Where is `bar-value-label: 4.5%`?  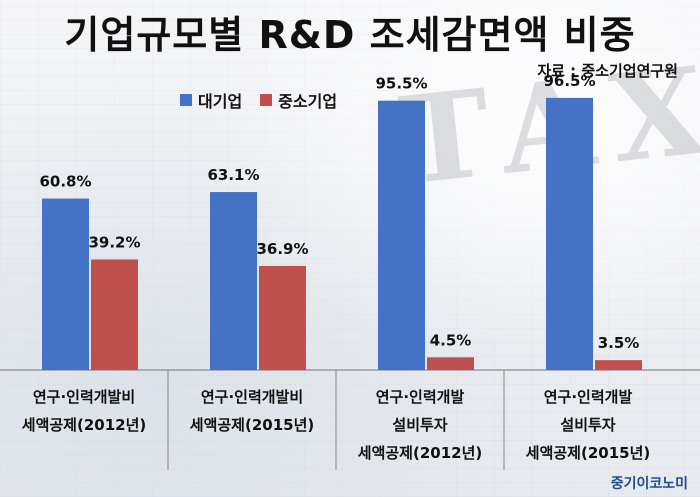 bar-value-label: 4.5% is located at coordinates (451, 340).